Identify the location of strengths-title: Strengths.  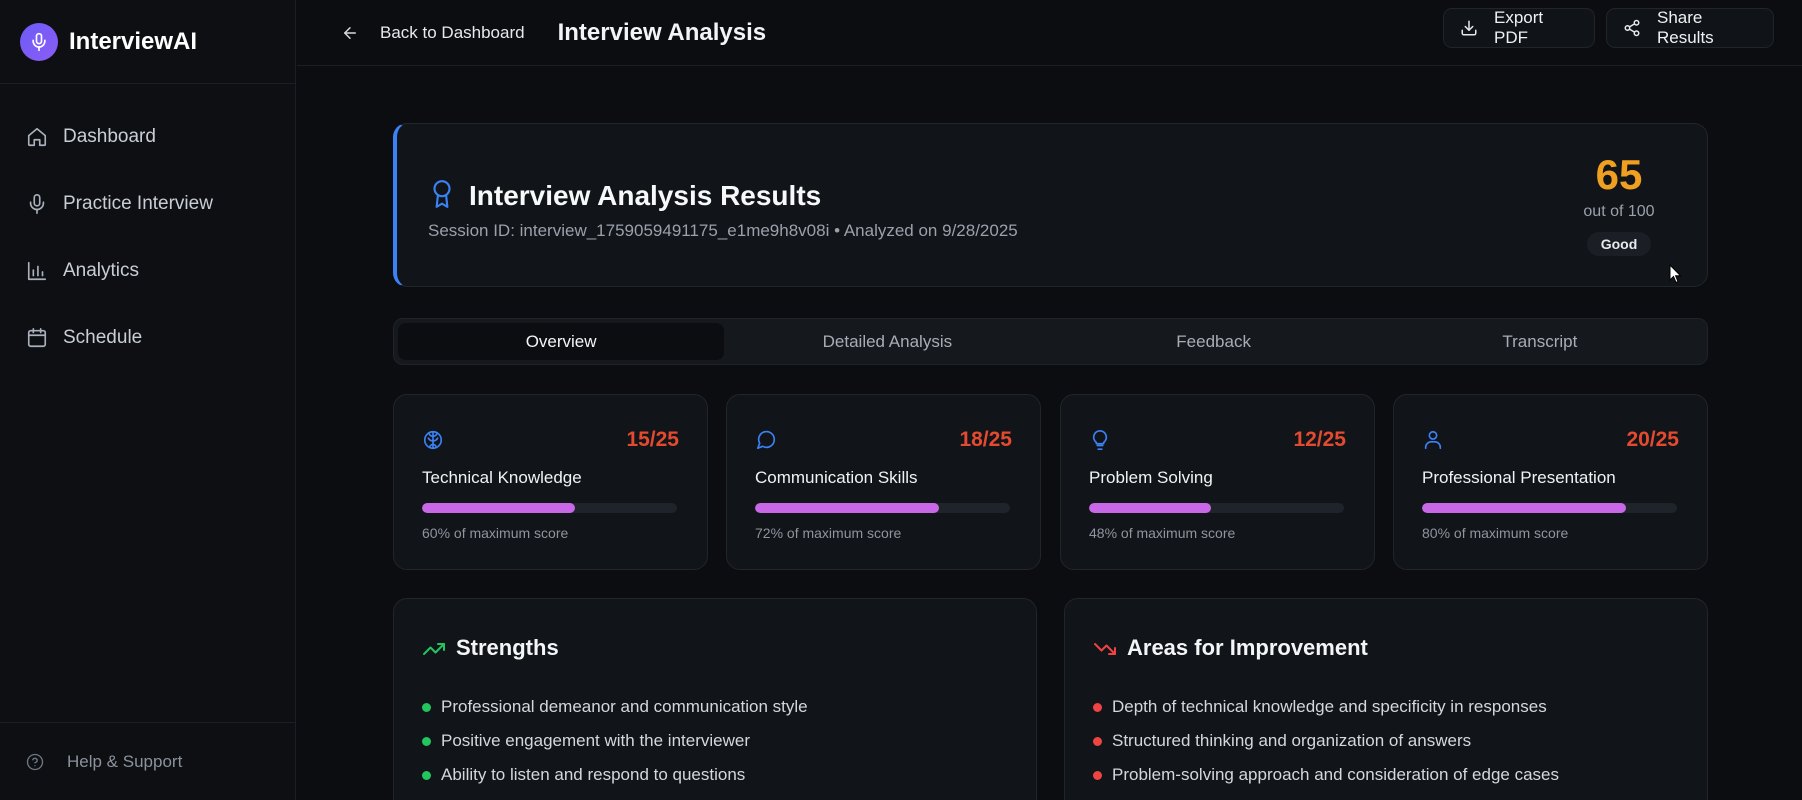
(507, 647).